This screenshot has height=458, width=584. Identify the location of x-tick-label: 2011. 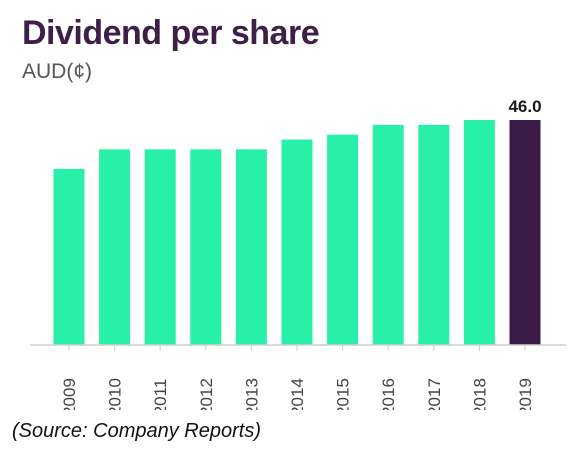
(160, 394).